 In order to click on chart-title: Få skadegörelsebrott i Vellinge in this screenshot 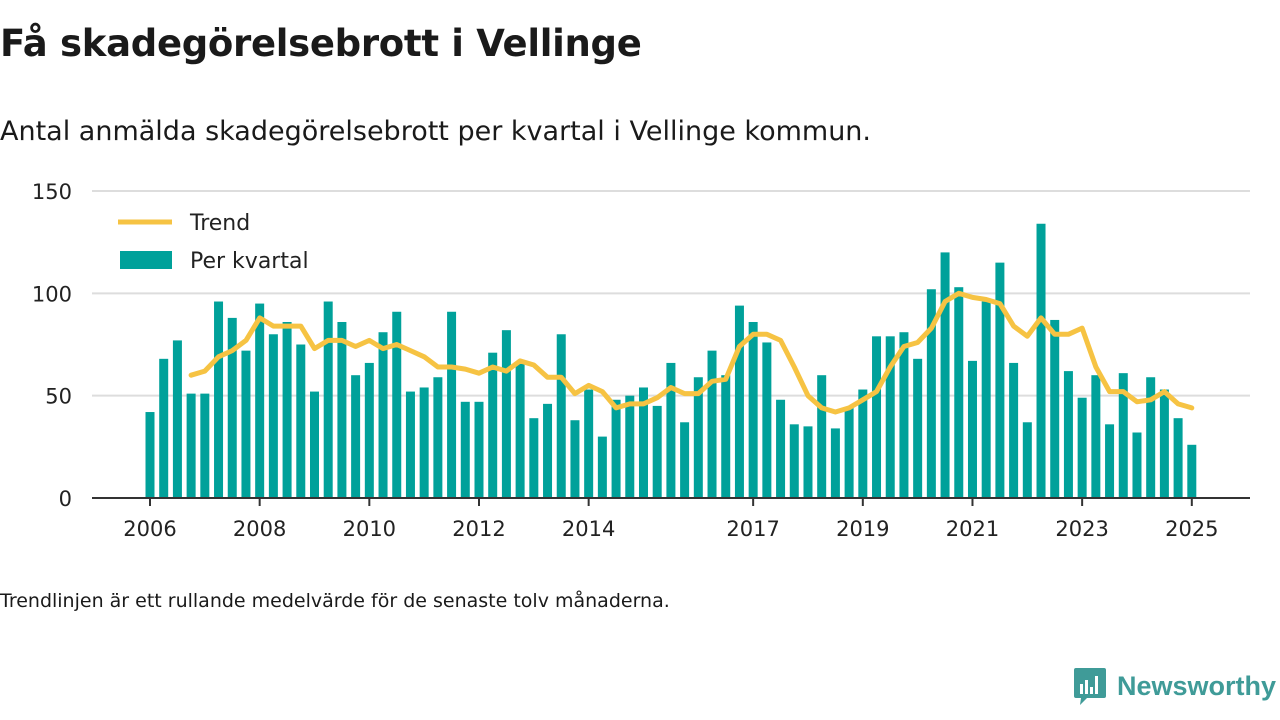, I will do `click(321, 43)`.